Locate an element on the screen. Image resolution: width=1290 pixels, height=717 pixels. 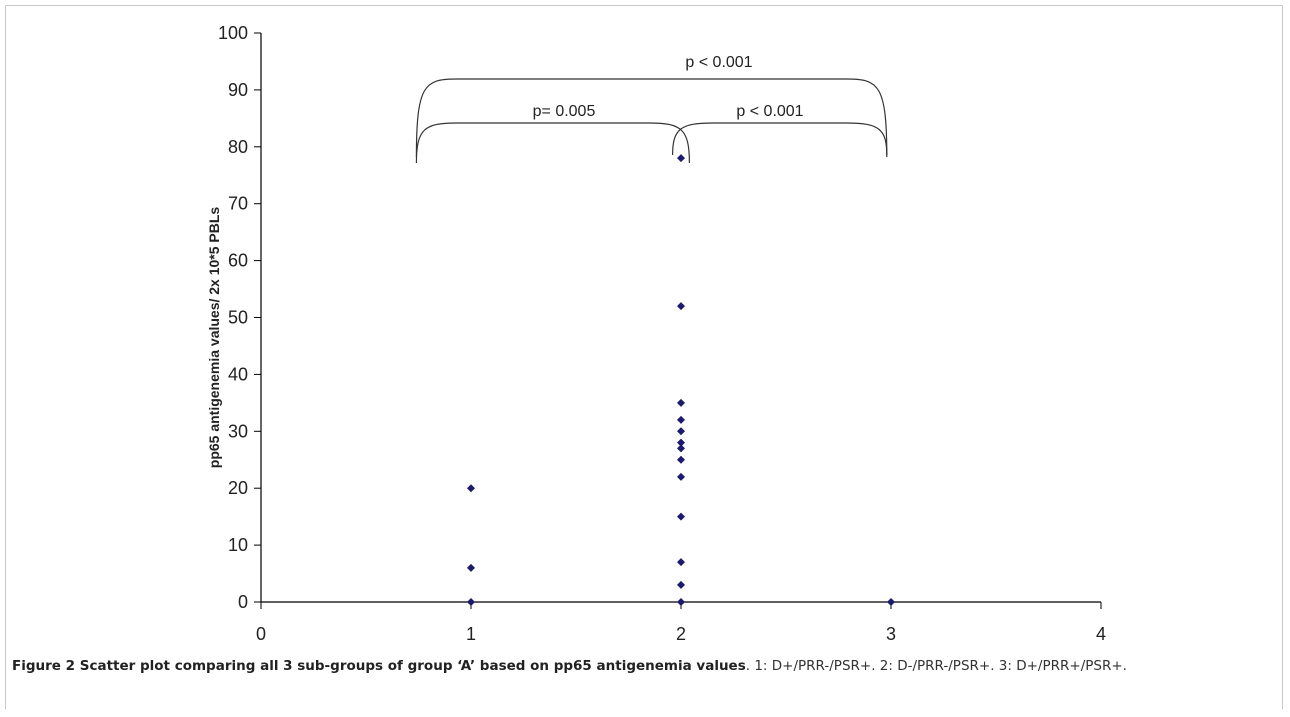
y-tick-label: 100 is located at coordinates (233, 33).